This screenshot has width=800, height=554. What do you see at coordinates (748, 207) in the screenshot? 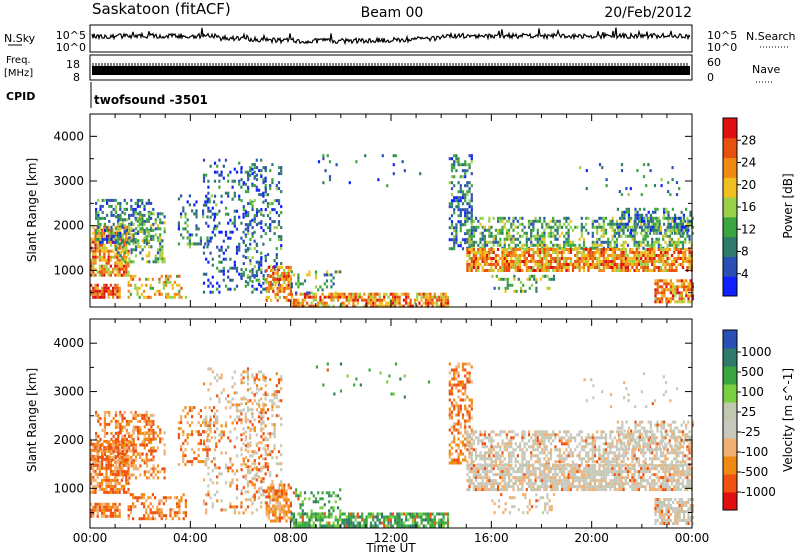
I see `power-colorbar-tick-label: 16` at bounding box center [748, 207].